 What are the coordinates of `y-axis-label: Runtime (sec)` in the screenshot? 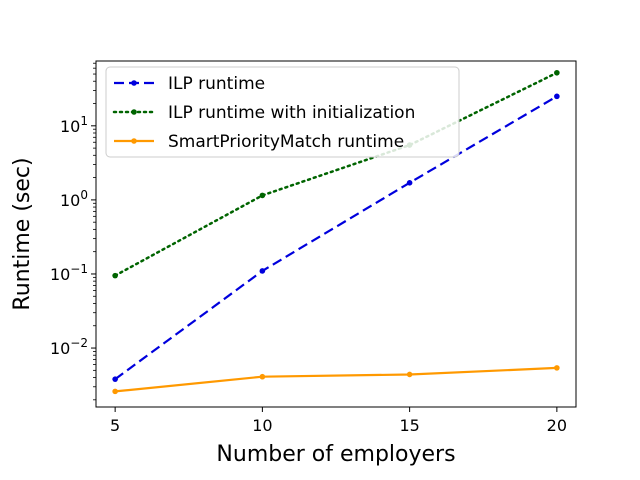 It's located at (22, 233).